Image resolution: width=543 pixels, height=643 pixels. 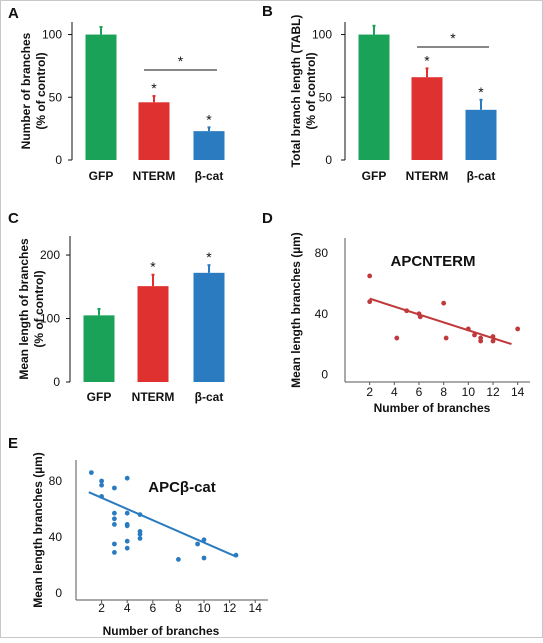 What do you see at coordinates (209, 257) in the screenshot?
I see `significance-c-2: *` at bounding box center [209, 257].